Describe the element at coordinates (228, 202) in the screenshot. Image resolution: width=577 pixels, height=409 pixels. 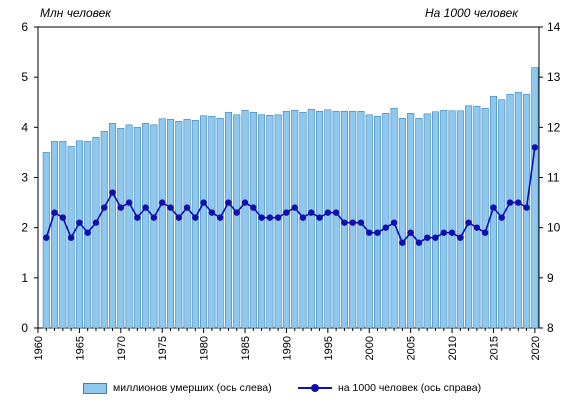
I see `rate-point-1983` at that location.